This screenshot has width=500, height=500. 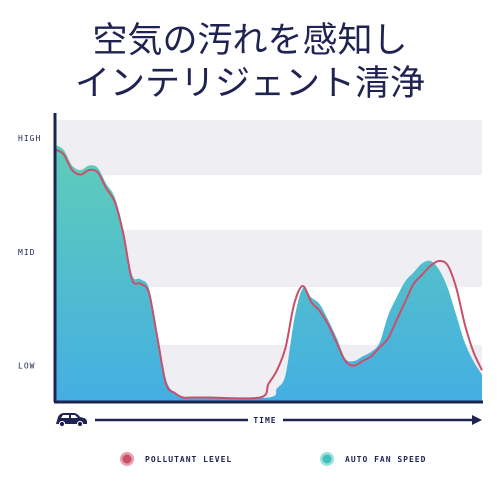 I want to click on x-axis-label: TIME, so click(x=264, y=420).